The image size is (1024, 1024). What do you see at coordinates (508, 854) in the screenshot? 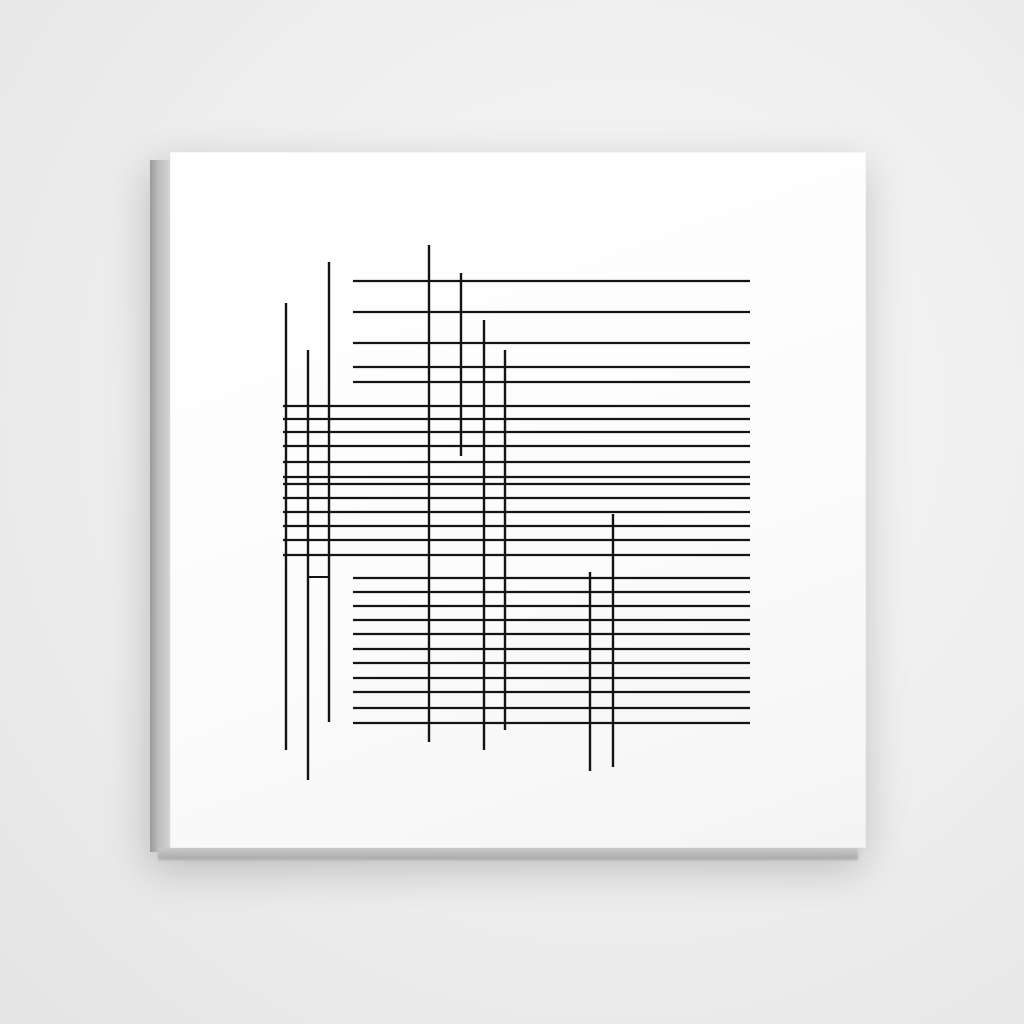
I see `canvas-bottom-edge` at bounding box center [508, 854].